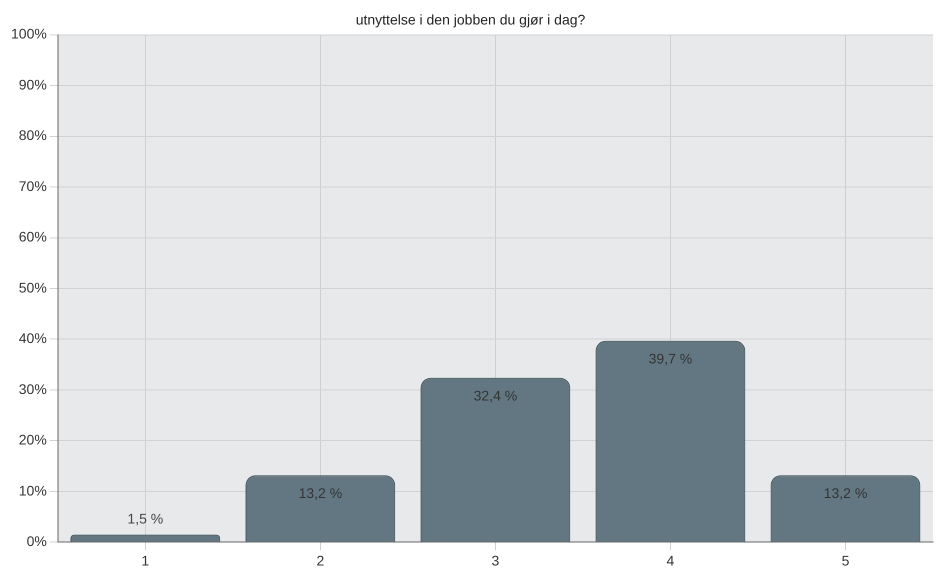  What do you see at coordinates (32, 388) in the screenshot?
I see `y-tick-label: 30%` at bounding box center [32, 388].